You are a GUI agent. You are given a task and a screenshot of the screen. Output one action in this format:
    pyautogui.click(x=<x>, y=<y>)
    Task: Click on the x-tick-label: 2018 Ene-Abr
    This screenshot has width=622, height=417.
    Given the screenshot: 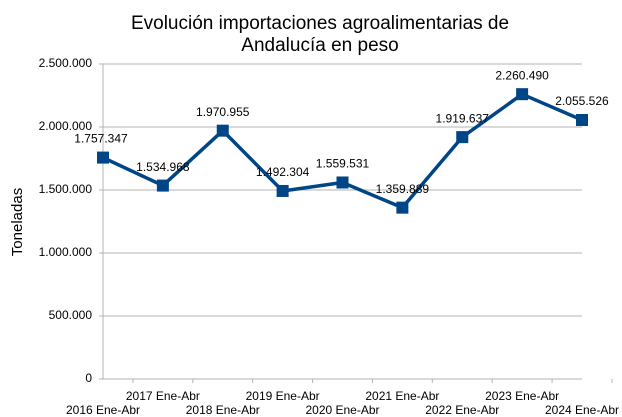 What is the action you would take?
    pyautogui.click(x=223, y=410)
    